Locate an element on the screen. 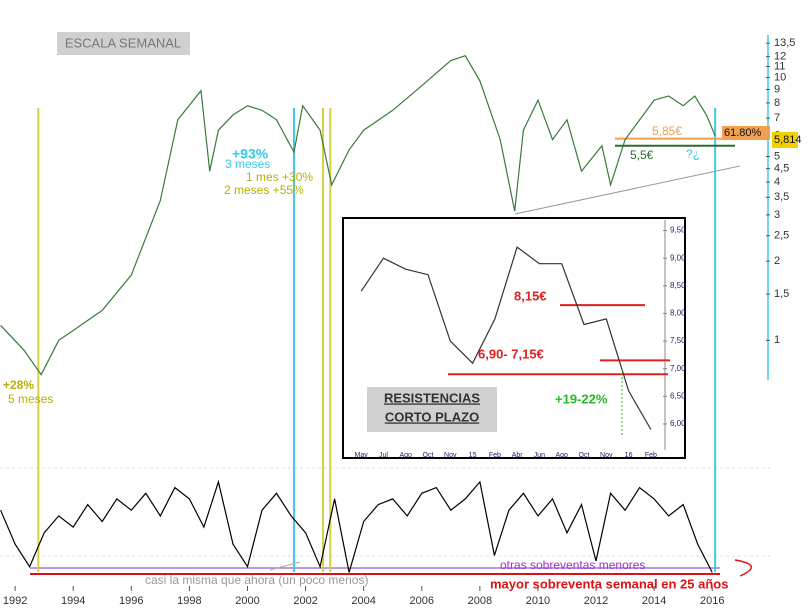  x-tick-label: Jun is located at coordinates (539, 455).